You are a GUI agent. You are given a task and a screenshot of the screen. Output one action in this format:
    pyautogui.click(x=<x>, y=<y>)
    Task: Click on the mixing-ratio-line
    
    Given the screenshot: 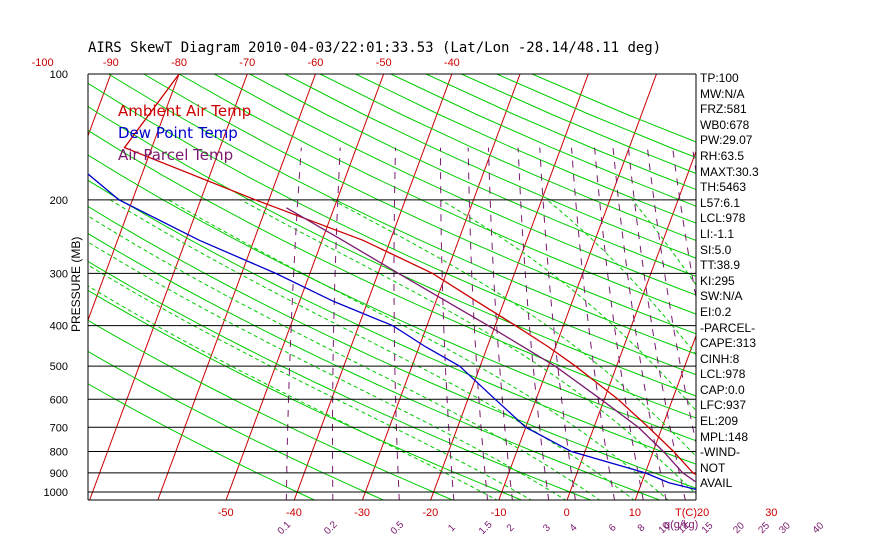 What is the action you would take?
    pyautogui.click(x=593, y=323)
    